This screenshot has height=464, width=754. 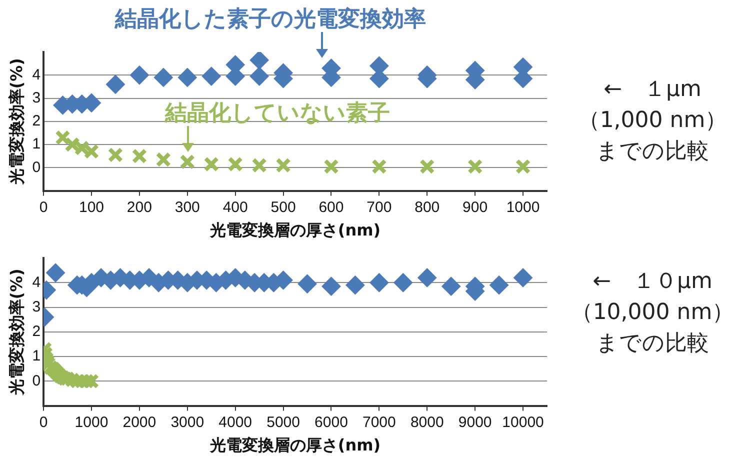 What do you see at coordinates (139, 422) in the screenshot?
I see `x-tick-label: 2000` at bounding box center [139, 422].